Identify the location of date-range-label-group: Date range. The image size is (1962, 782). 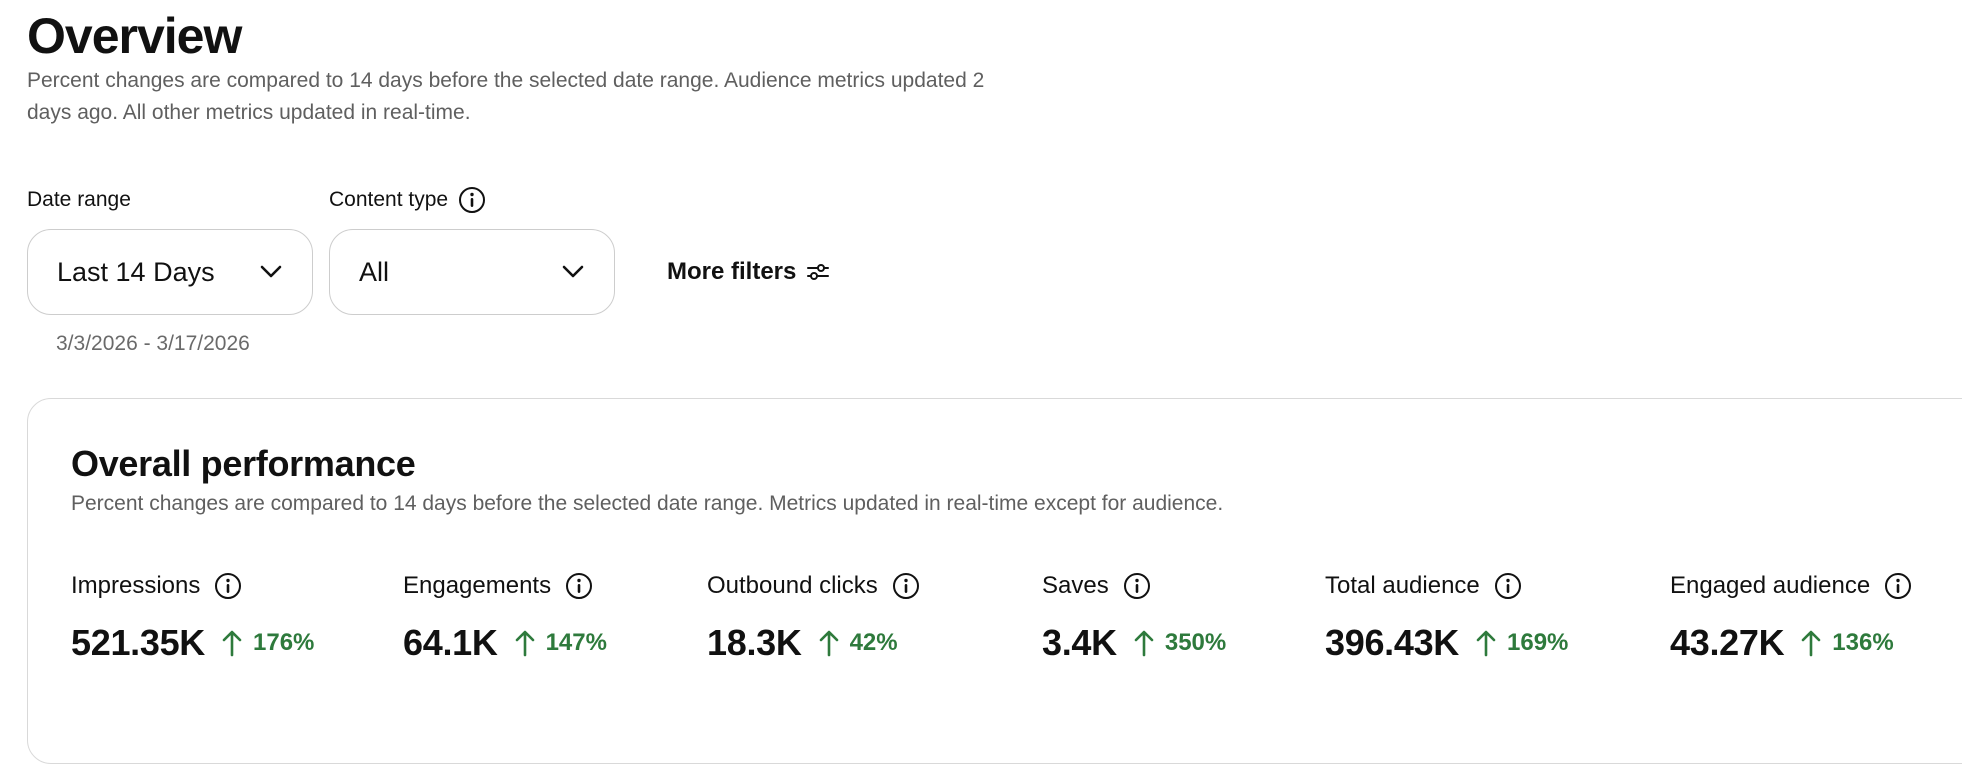
(79, 200).